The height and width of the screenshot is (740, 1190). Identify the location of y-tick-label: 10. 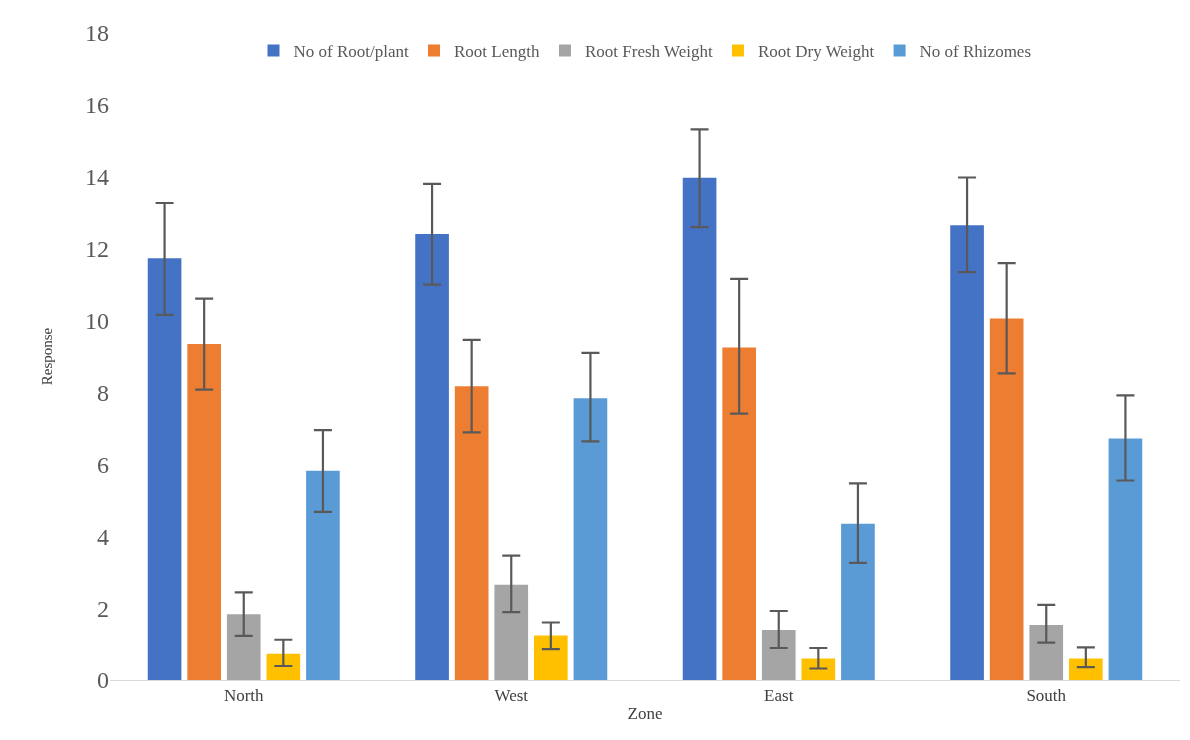
(97, 320).